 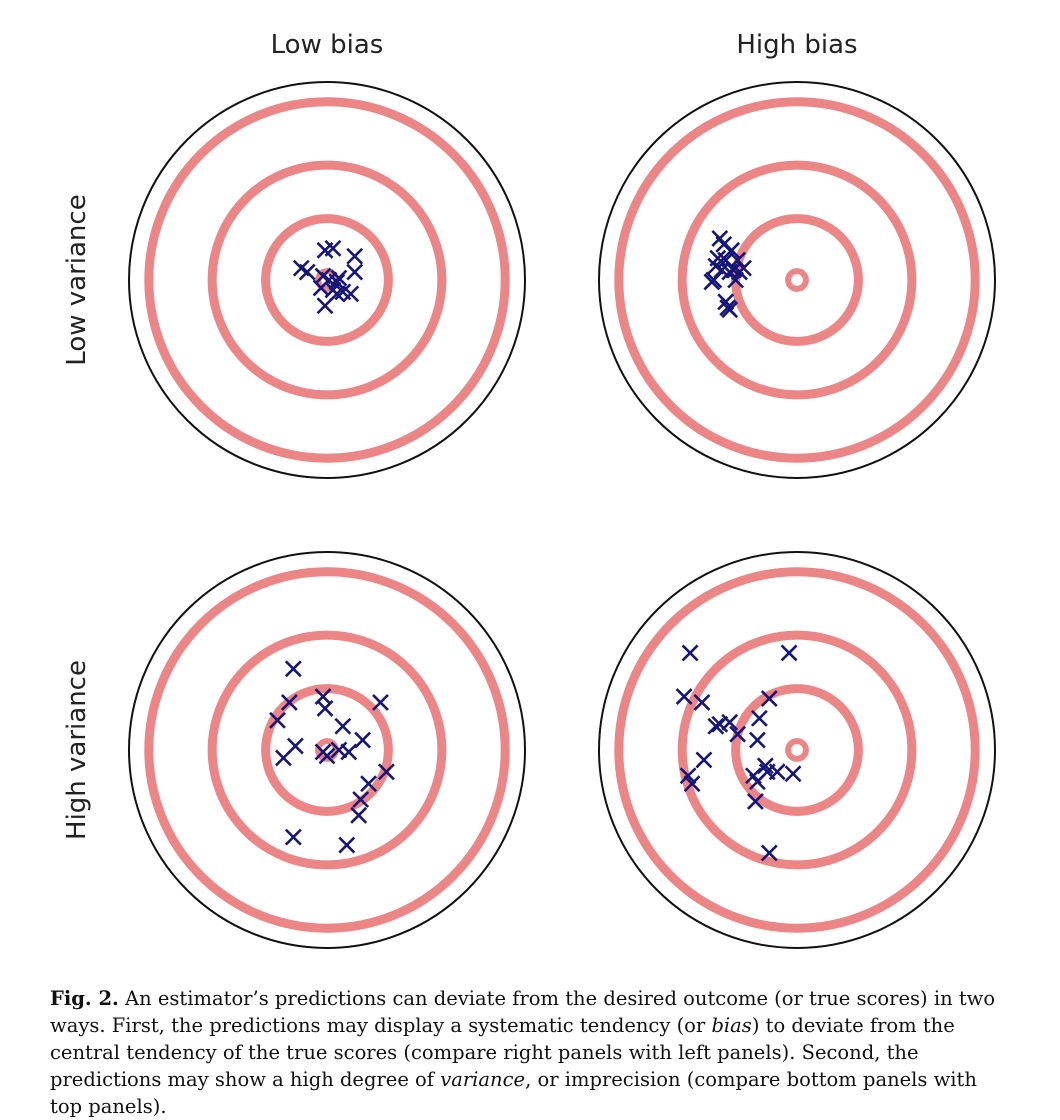 I want to click on caption-term-bias: bias, so click(x=731, y=1025).